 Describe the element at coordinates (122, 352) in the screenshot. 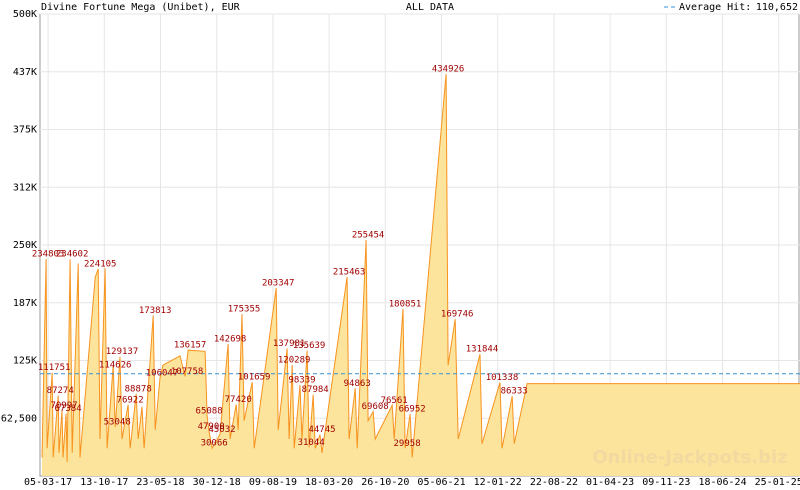

I see `data-label: 129137` at that location.